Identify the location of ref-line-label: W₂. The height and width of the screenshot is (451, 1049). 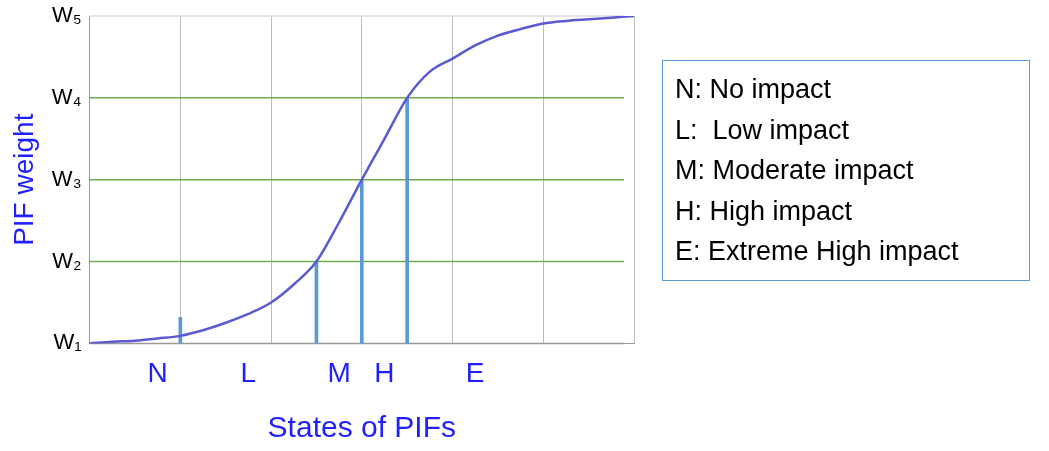
(67, 260).